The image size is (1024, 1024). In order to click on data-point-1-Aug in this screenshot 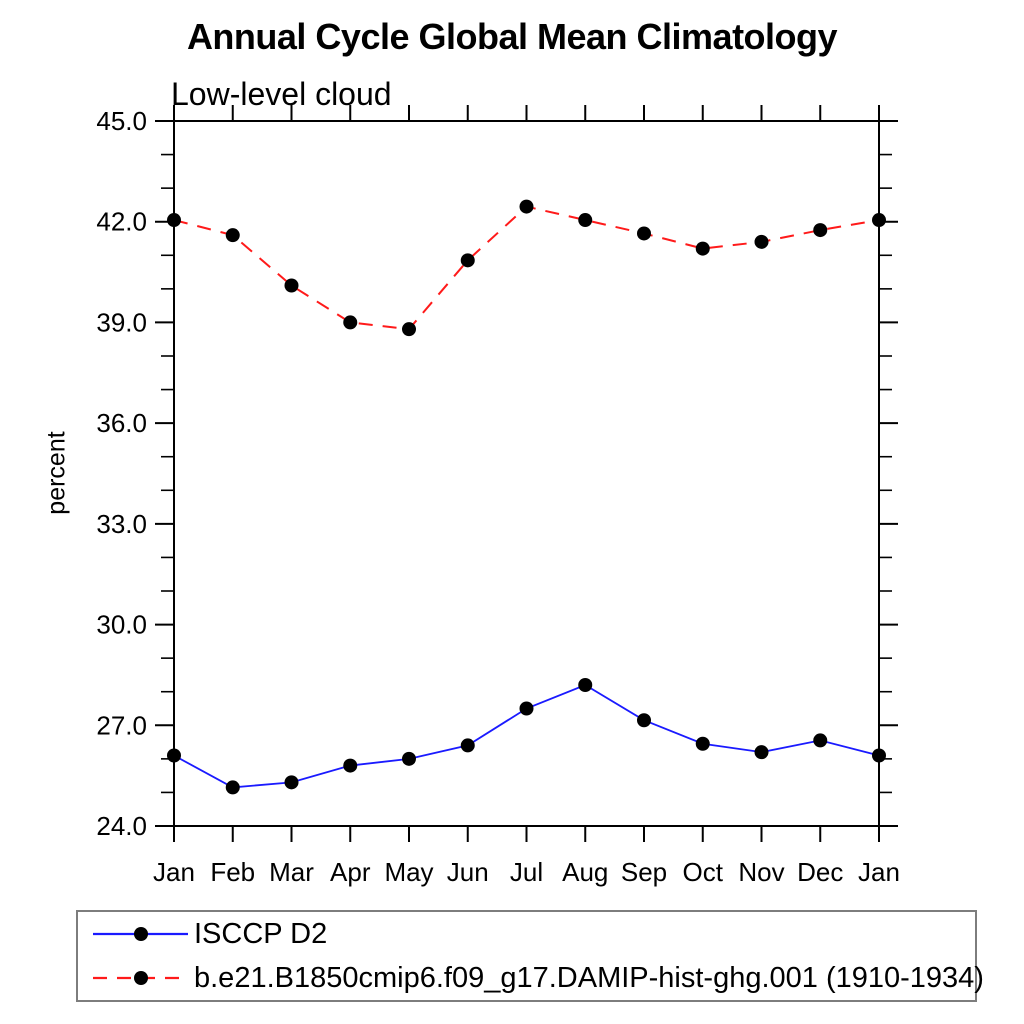, I will do `click(585, 220)`.